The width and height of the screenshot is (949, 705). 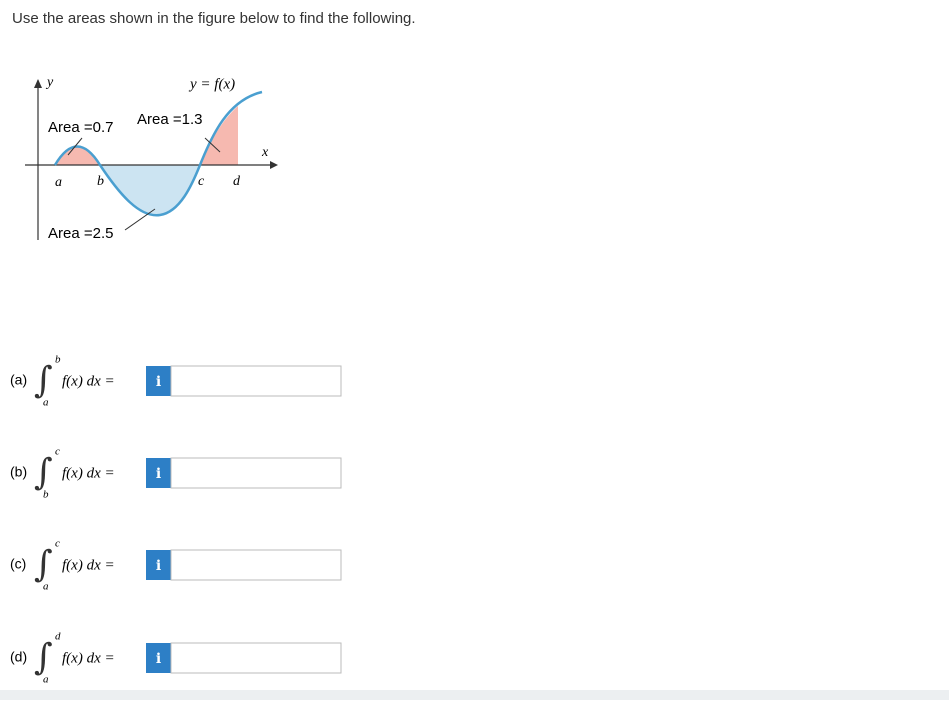 What do you see at coordinates (58, 182) in the screenshot?
I see `point-label: a` at bounding box center [58, 182].